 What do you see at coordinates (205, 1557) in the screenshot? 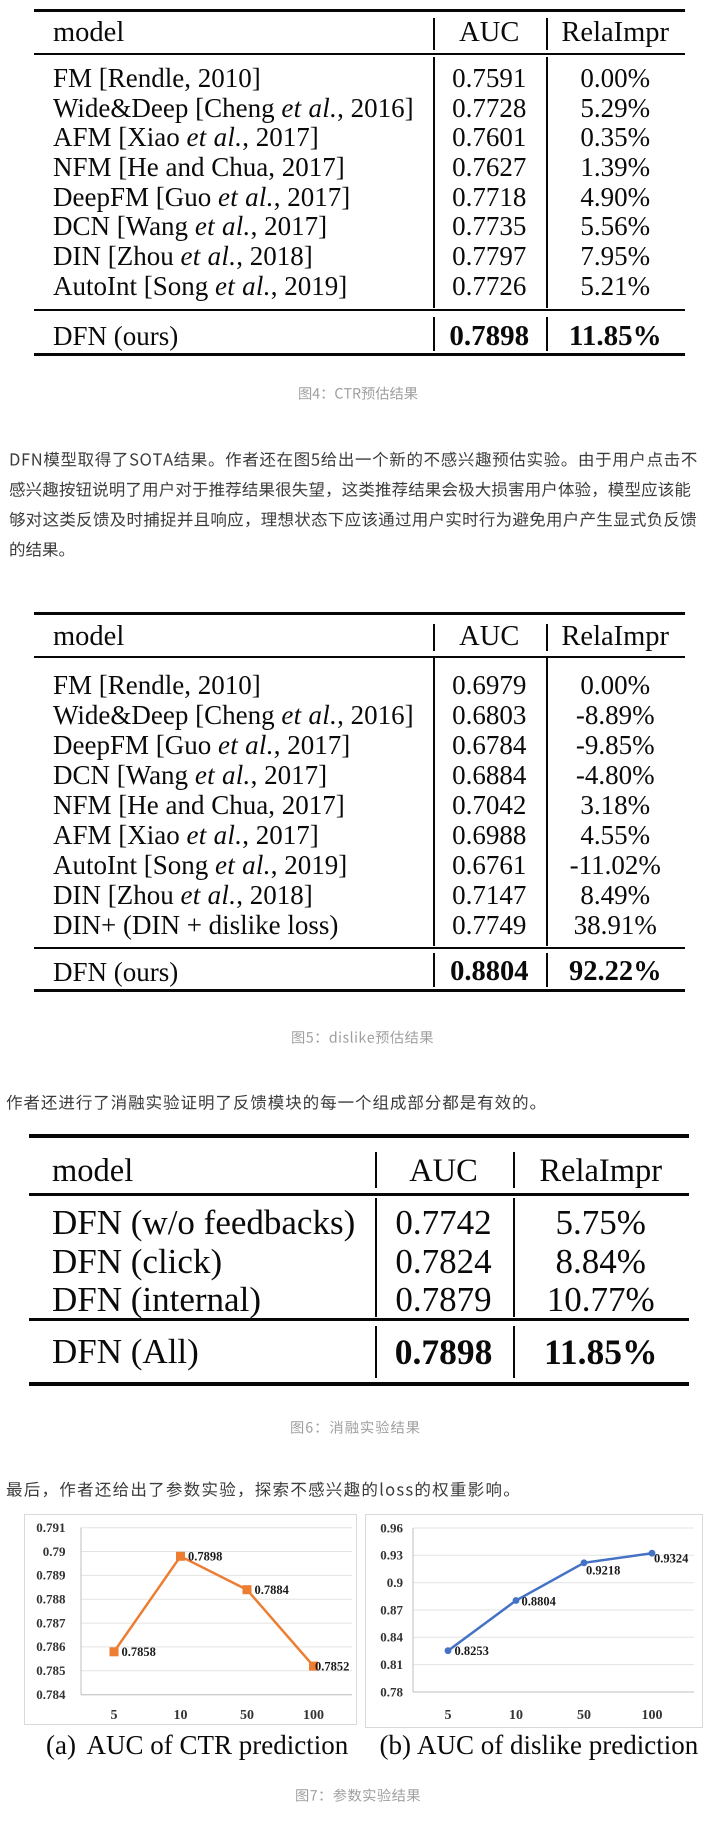
I see `svg-text: 0.7898` at bounding box center [205, 1557].